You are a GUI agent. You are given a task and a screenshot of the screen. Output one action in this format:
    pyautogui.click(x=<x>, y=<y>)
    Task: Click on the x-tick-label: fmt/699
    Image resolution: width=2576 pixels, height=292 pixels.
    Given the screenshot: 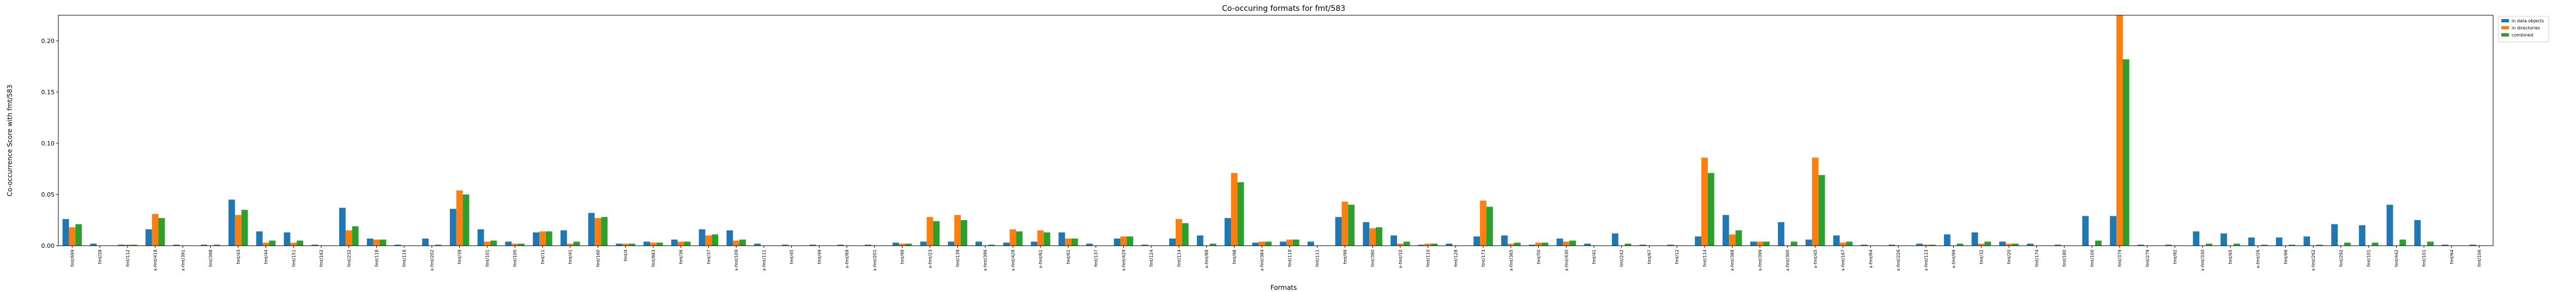 What is the action you would take?
    pyautogui.click(x=72, y=258)
    